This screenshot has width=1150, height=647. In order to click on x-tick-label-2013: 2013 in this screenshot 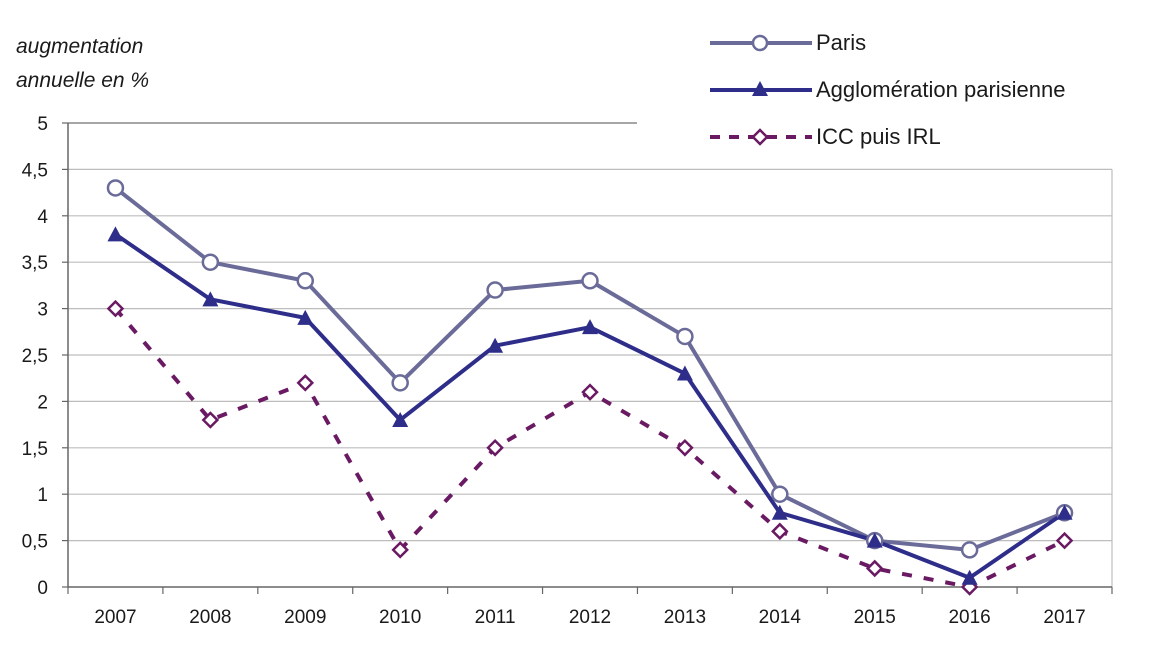, I will do `click(685, 617)`.